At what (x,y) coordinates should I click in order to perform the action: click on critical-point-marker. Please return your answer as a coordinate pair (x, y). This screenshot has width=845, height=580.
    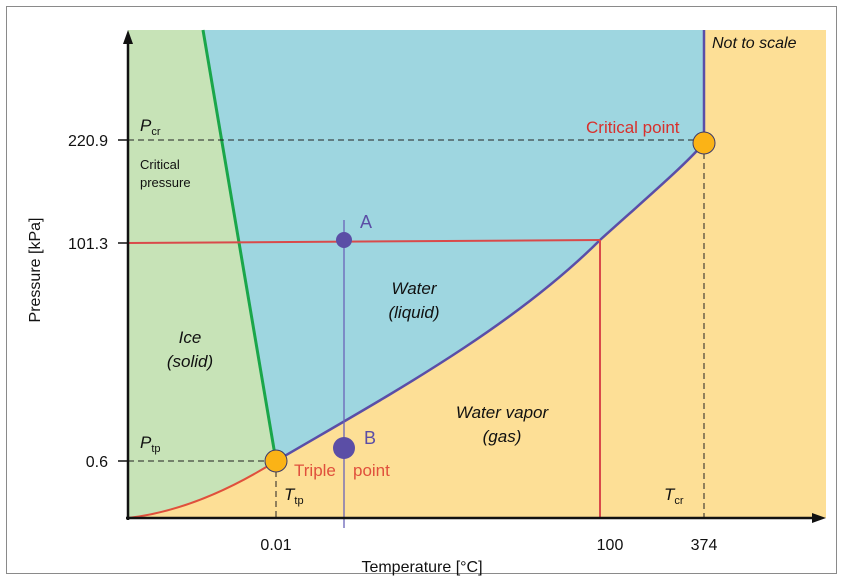
    Looking at the image, I should click on (704, 143).